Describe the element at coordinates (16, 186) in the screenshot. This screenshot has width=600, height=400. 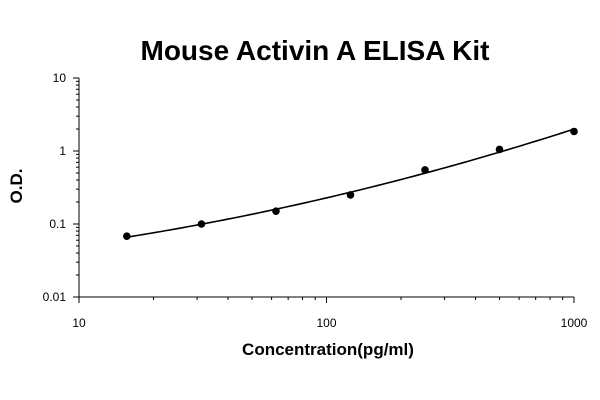
I see `y-axis-label: O.D.` at that location.